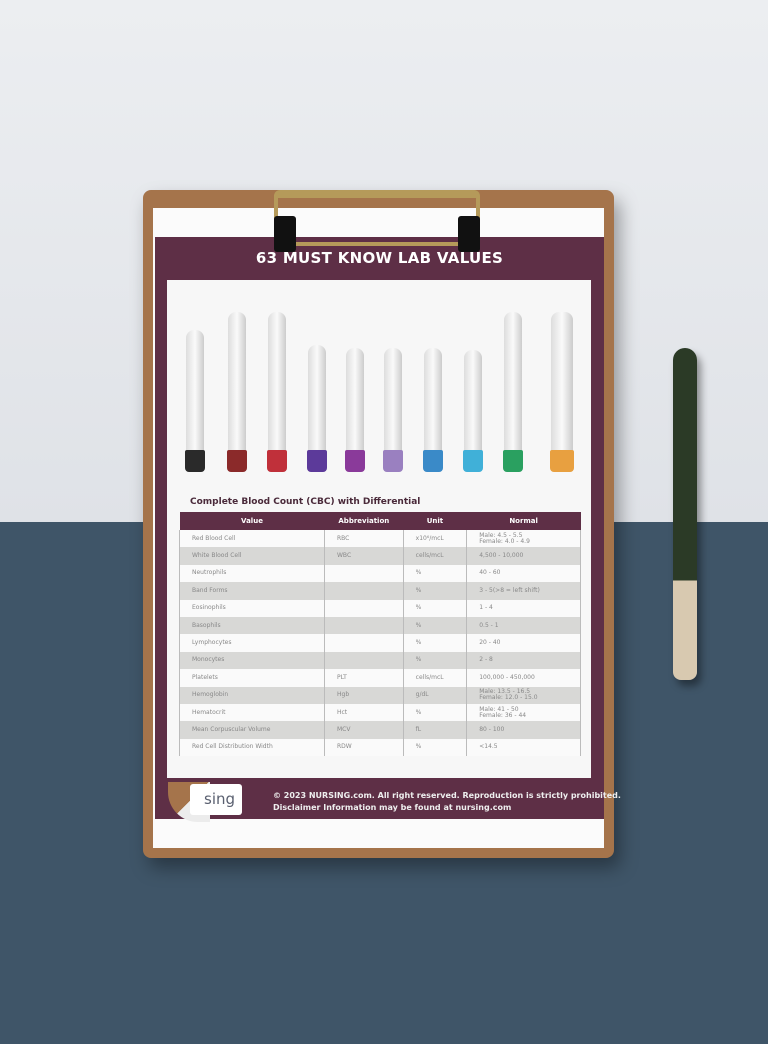 The height and width of the screenshot is (1044, 768). Describe the element at coordinates (364, 747) in the screenshot. I see `table-cell: RDW` at that location.